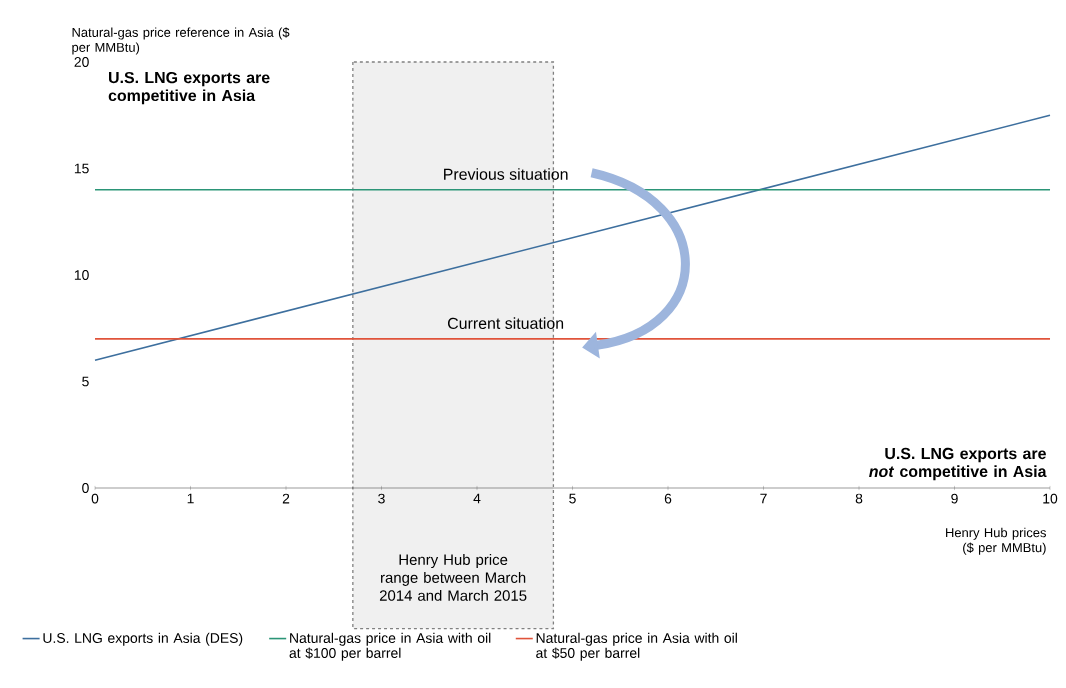 The width and height of the screenshot is (1066, 688). What do you see at coordinates (85, 381) in the screenshot?
I see `y-tick-label: 5` at bounding box center [85, 381].